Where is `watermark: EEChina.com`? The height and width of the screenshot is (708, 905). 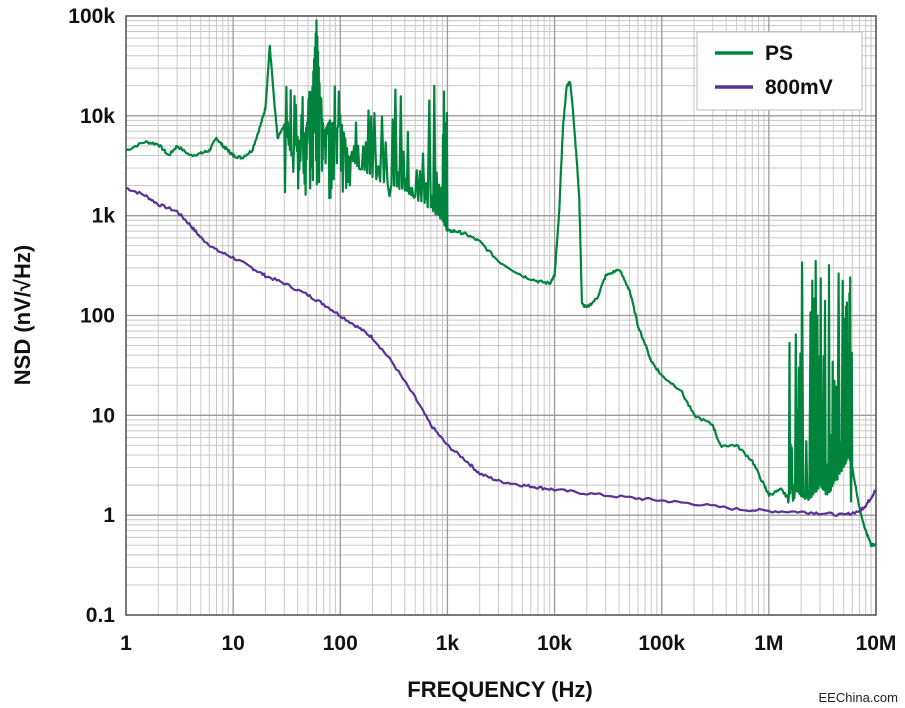 watermark: EEChina.com is located at coordinates (858, 697).